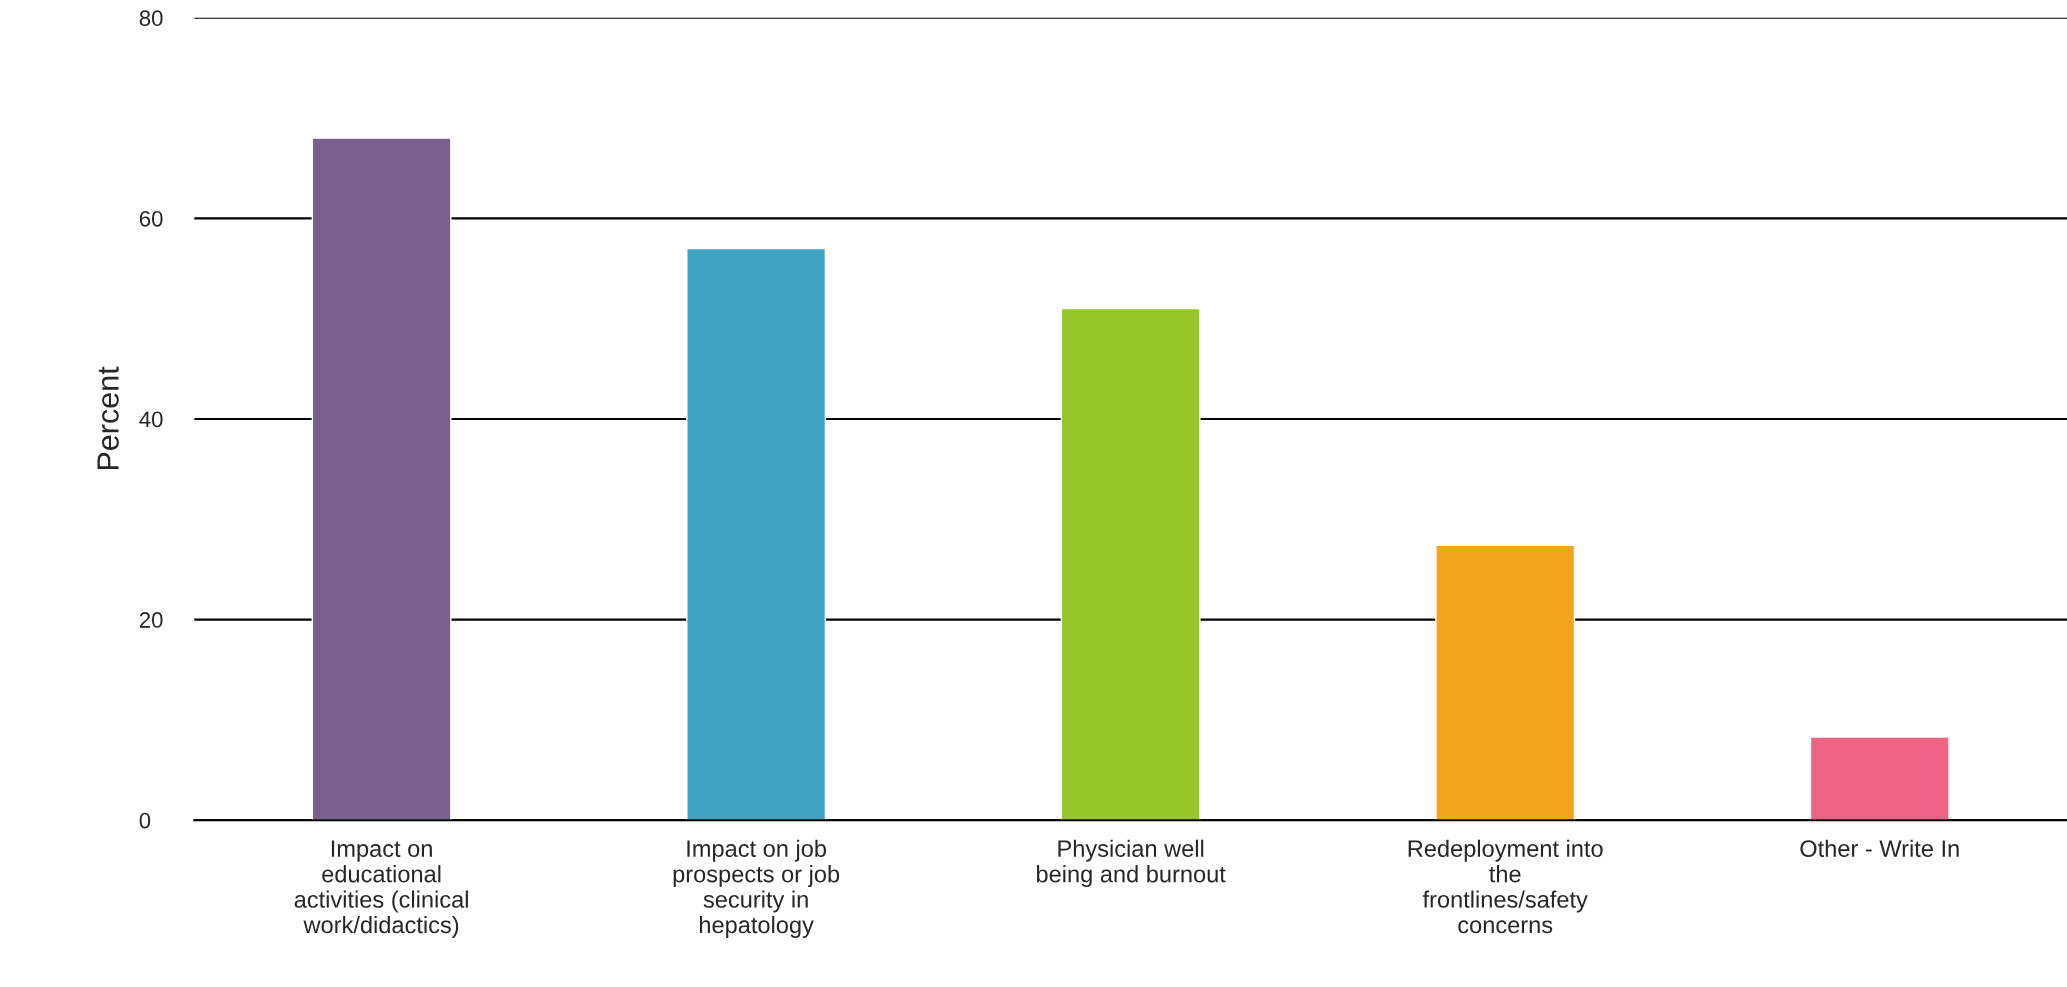  I want to click on x-tick-label: Redeployment into the frontlines/safety concerns, so click(1505, 886).